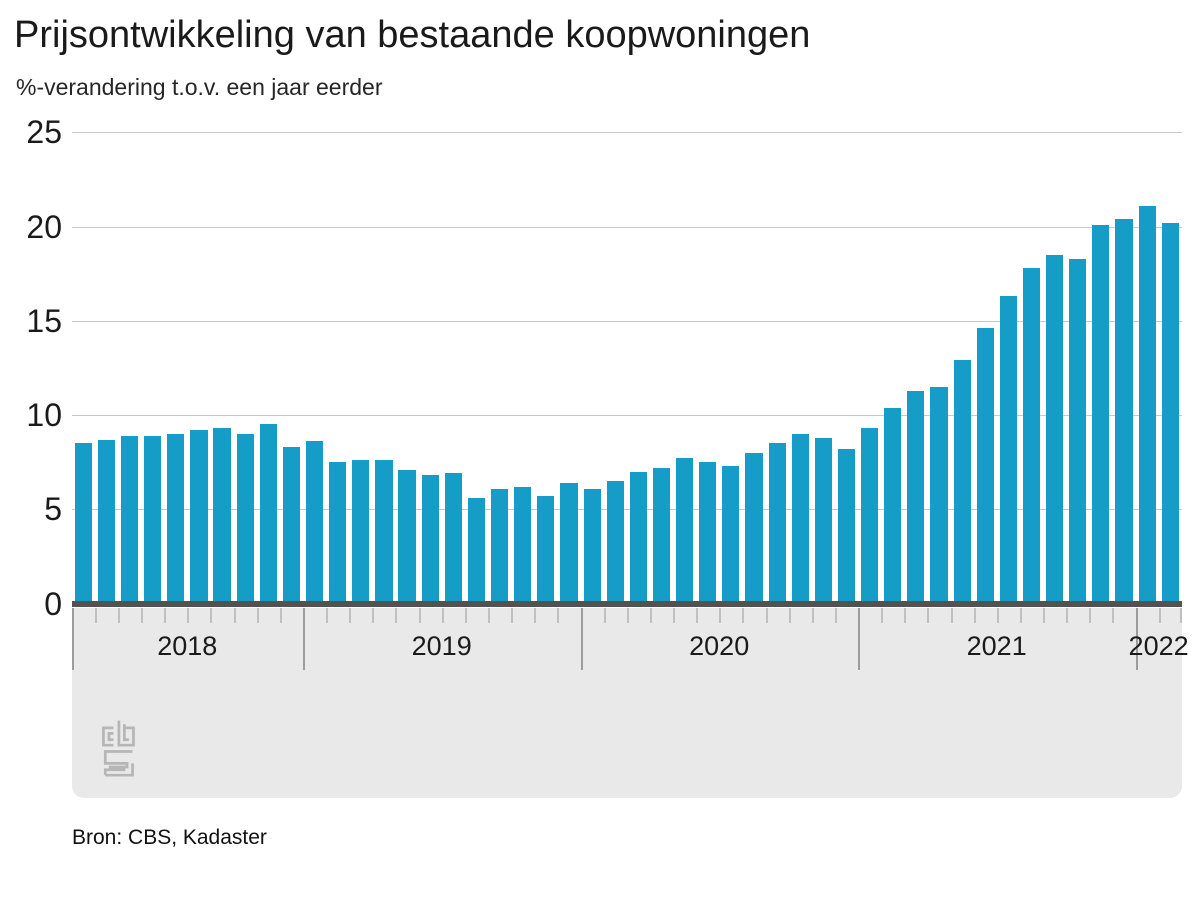 This screenshot has width=1200, height=900. What do you see at coordinates (44, 320) in the screenshot?
I see `y-tick-label-15: 15` at bounding box center [44, 320].